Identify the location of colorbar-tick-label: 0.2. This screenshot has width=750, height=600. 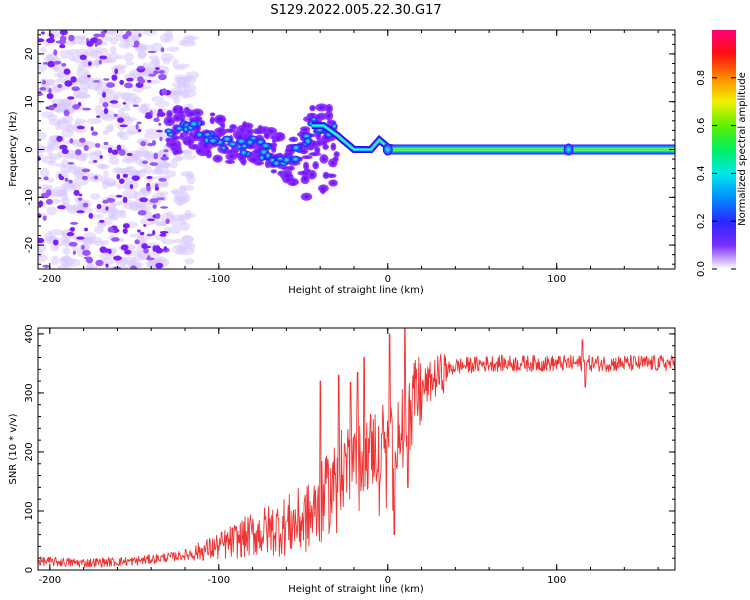
(701, 221).